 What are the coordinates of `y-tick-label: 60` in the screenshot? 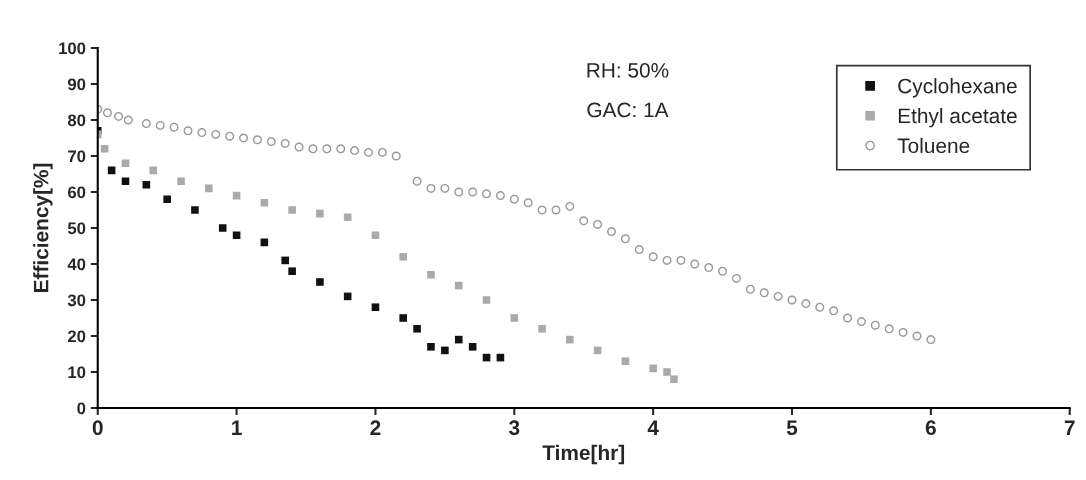 It's located at (77, 192).